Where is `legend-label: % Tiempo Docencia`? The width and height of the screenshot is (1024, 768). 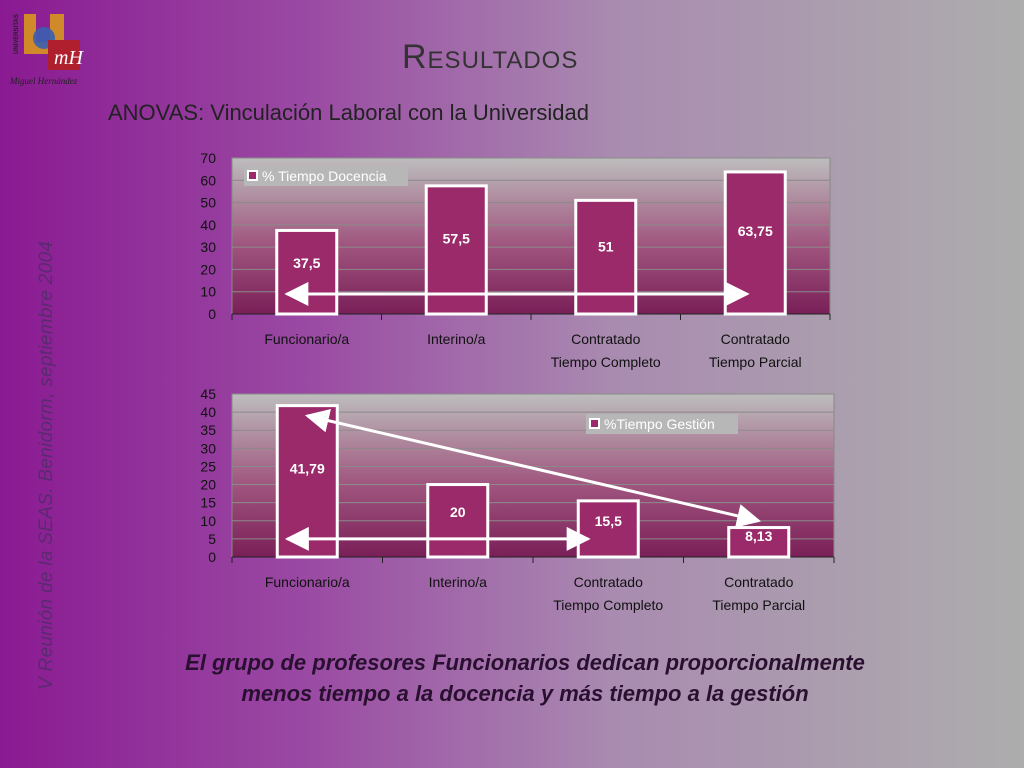 legend-label: % Tiempo Docencia is located at coordinates (324, 176).